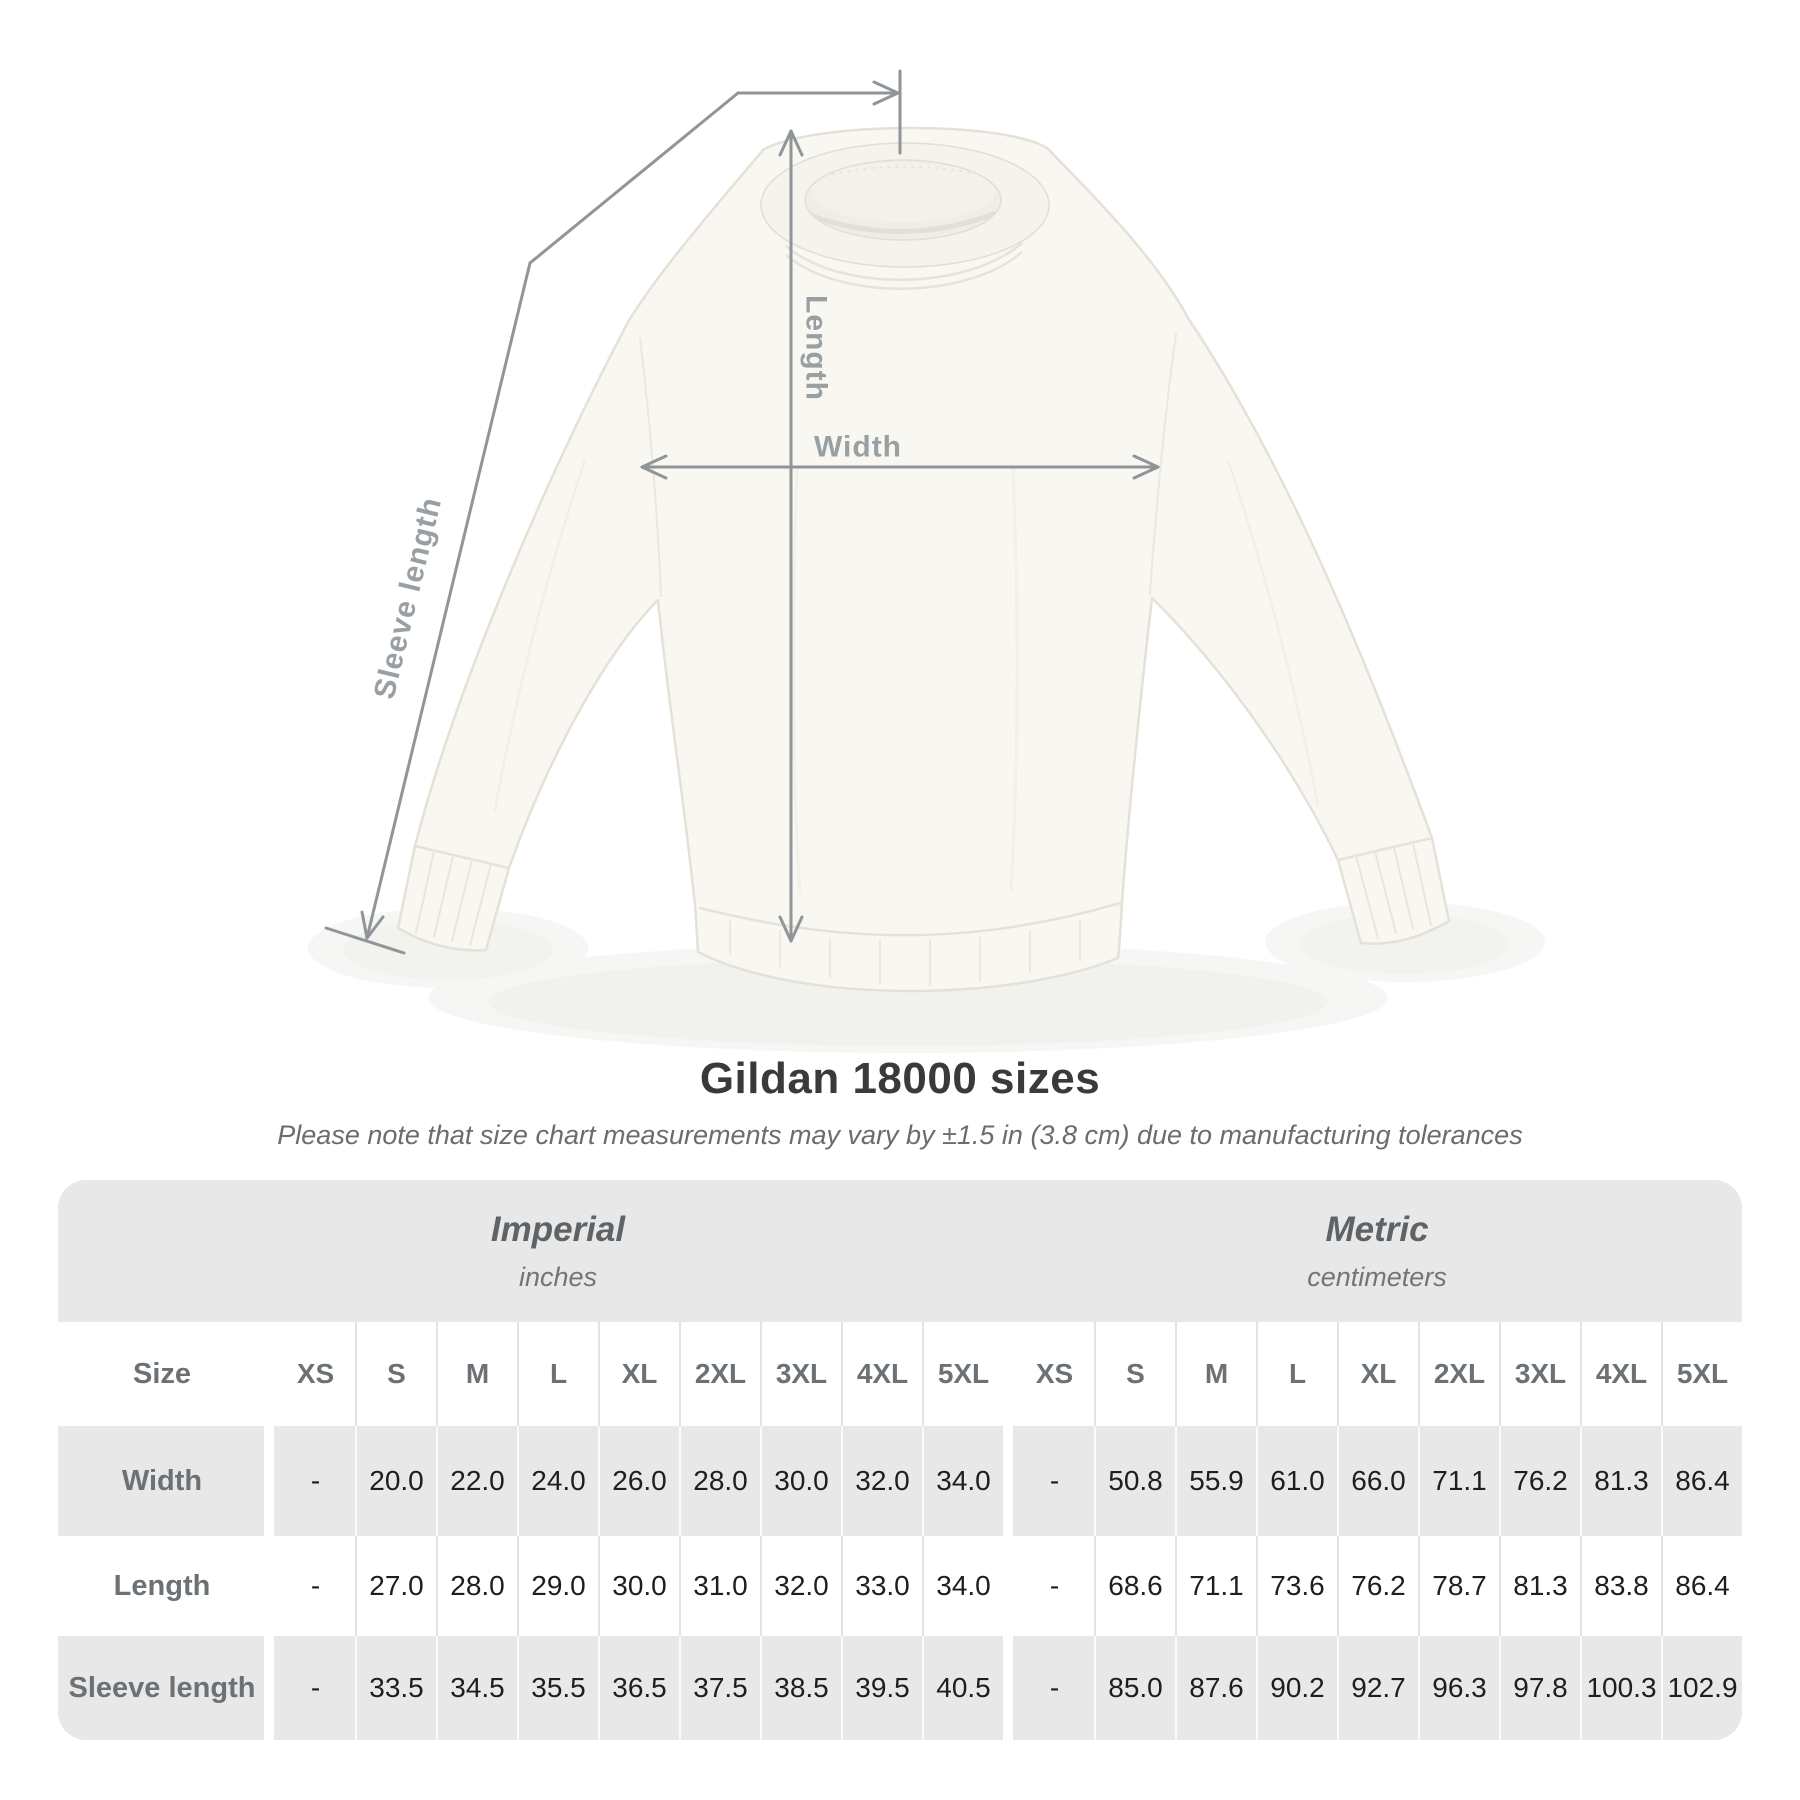 The height and width of the screenshot is (1800, 1800). What do you see at coordinates (395, 1688) in the screenshot?
I see `value-cell: 33.5` at bounding box center [395, 1688].